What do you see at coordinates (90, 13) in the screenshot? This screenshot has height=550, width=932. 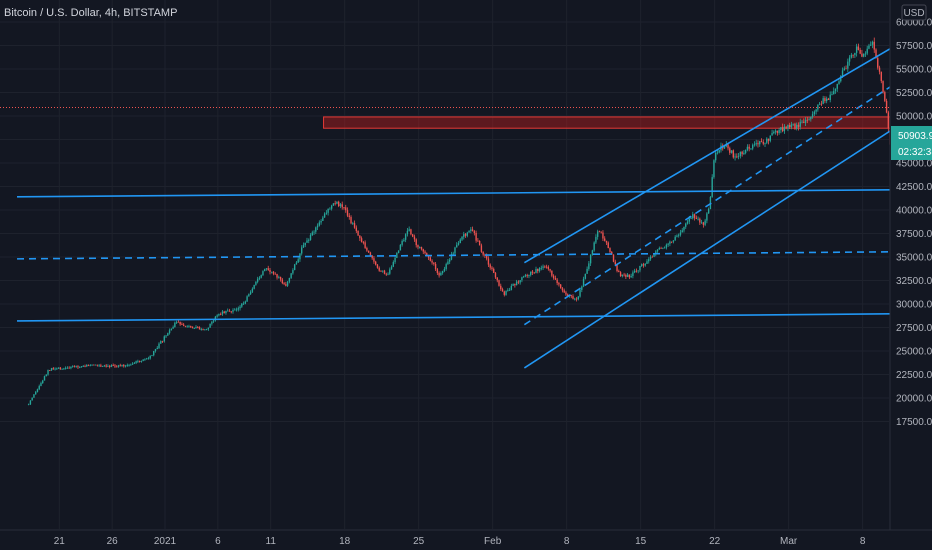 I see `chart-title: Bitcoin / U.S. Dollar, 4h, BITSTAMP` at bounding box center [90, 13].